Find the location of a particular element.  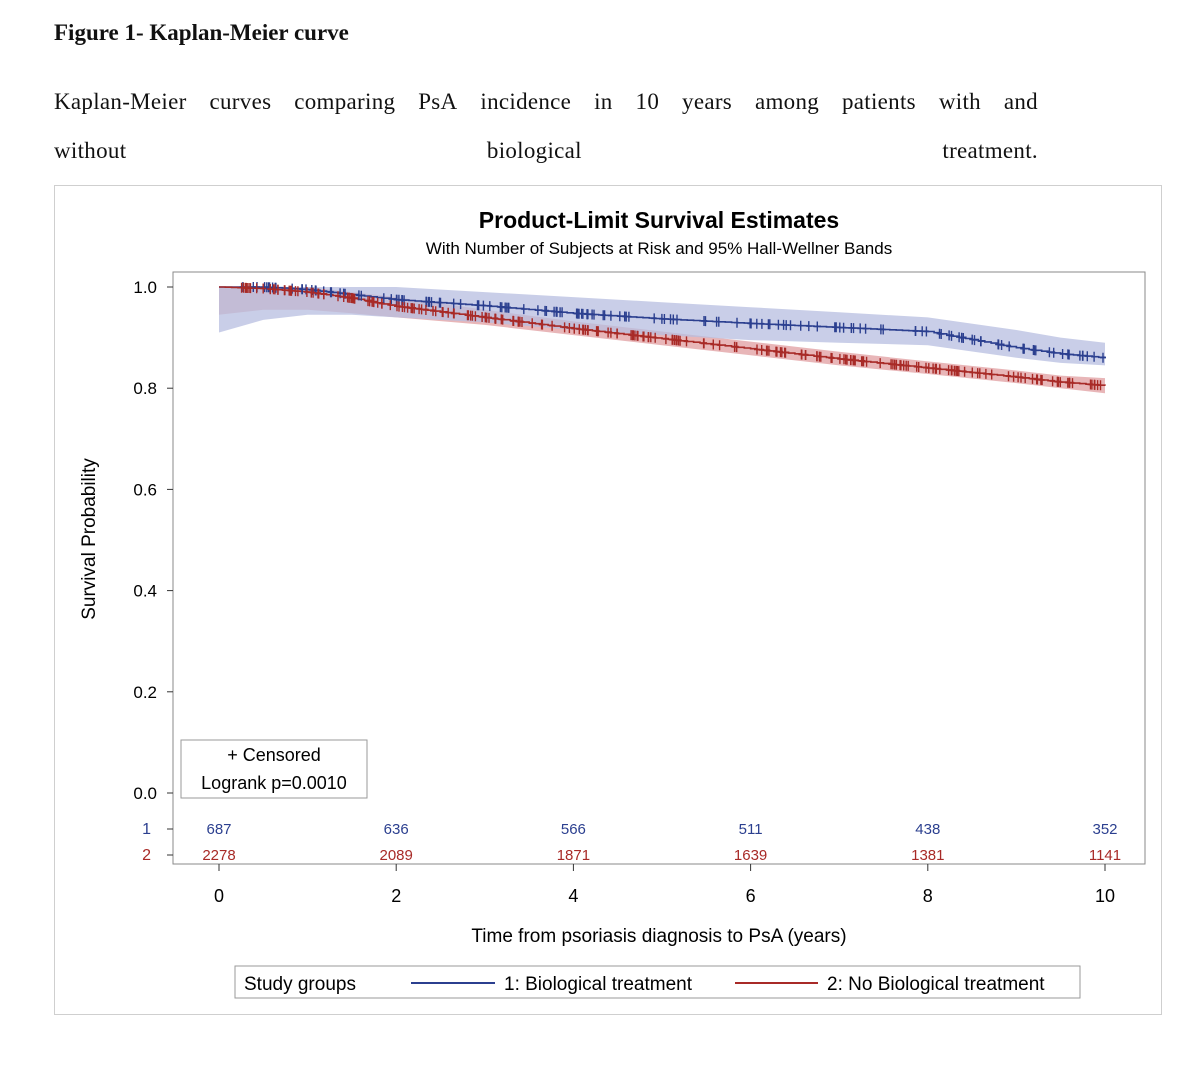

at-risk-value: 687 is located at coordinates (218, 829).